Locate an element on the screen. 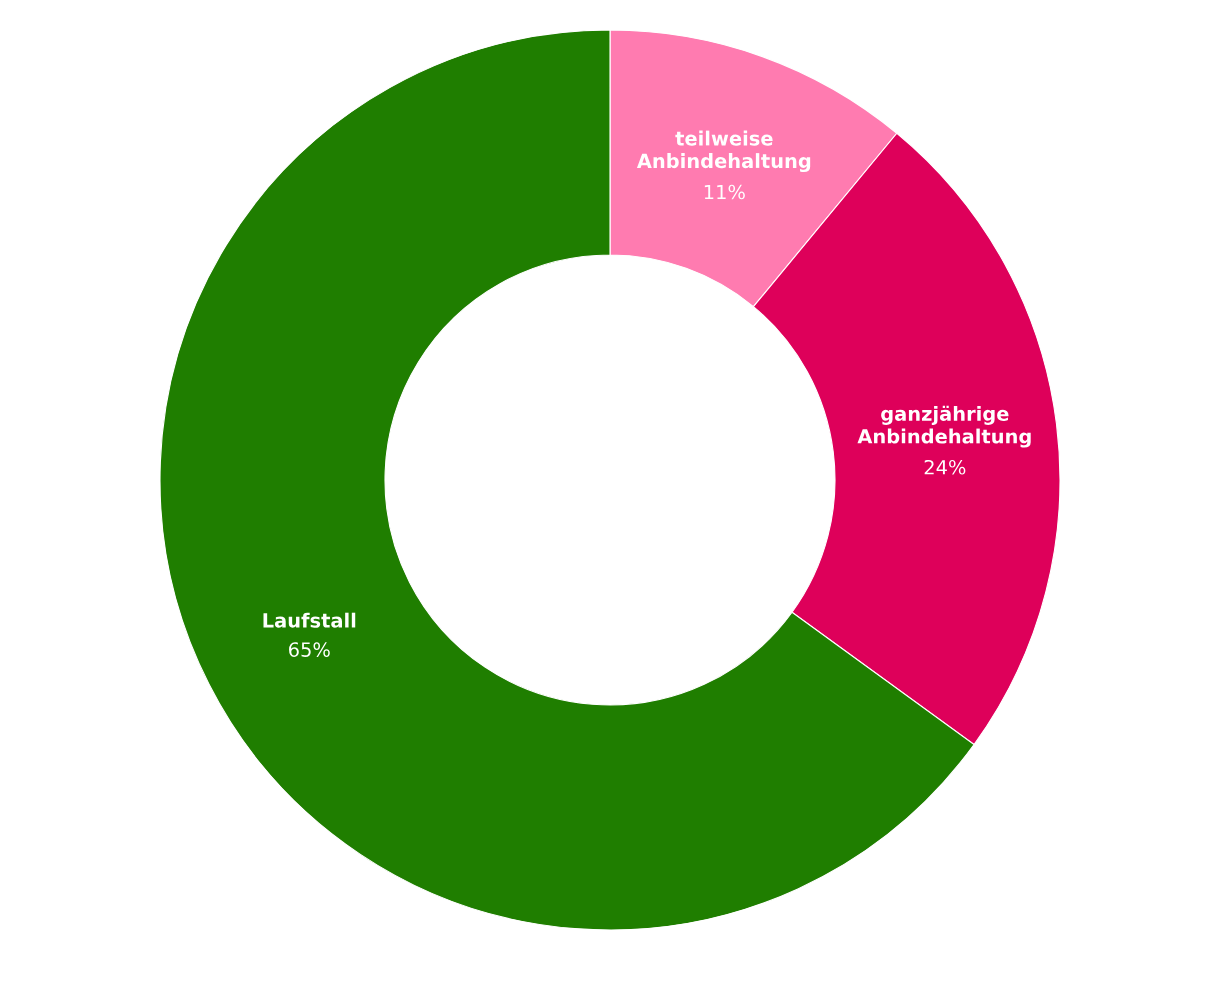  slice-label: teilweise Anbindehaltung is located at coordinates (723, 151).